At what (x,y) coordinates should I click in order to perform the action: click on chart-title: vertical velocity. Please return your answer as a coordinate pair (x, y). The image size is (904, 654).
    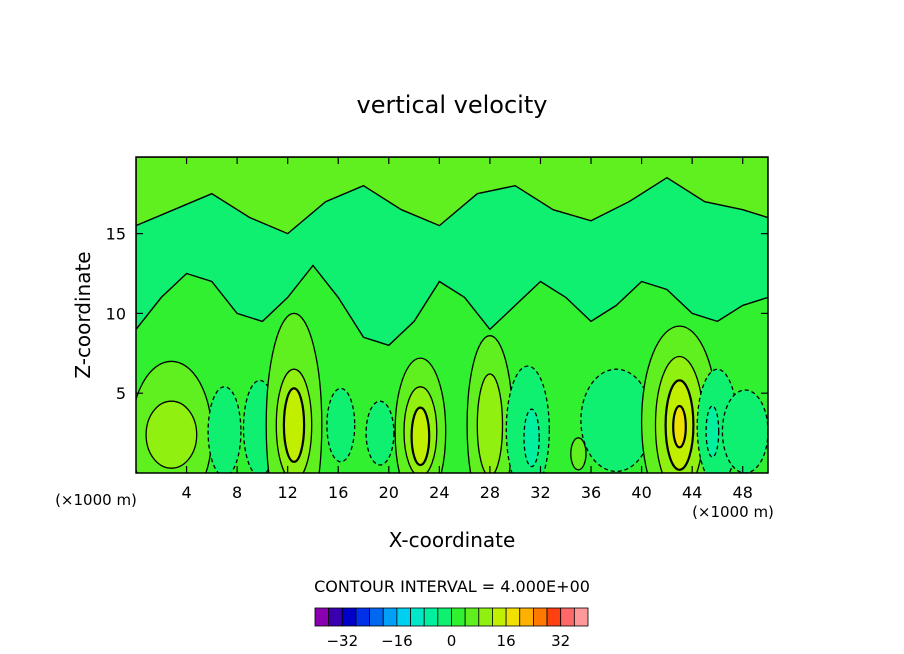
    Looking at the image, I should click on (452, 105).